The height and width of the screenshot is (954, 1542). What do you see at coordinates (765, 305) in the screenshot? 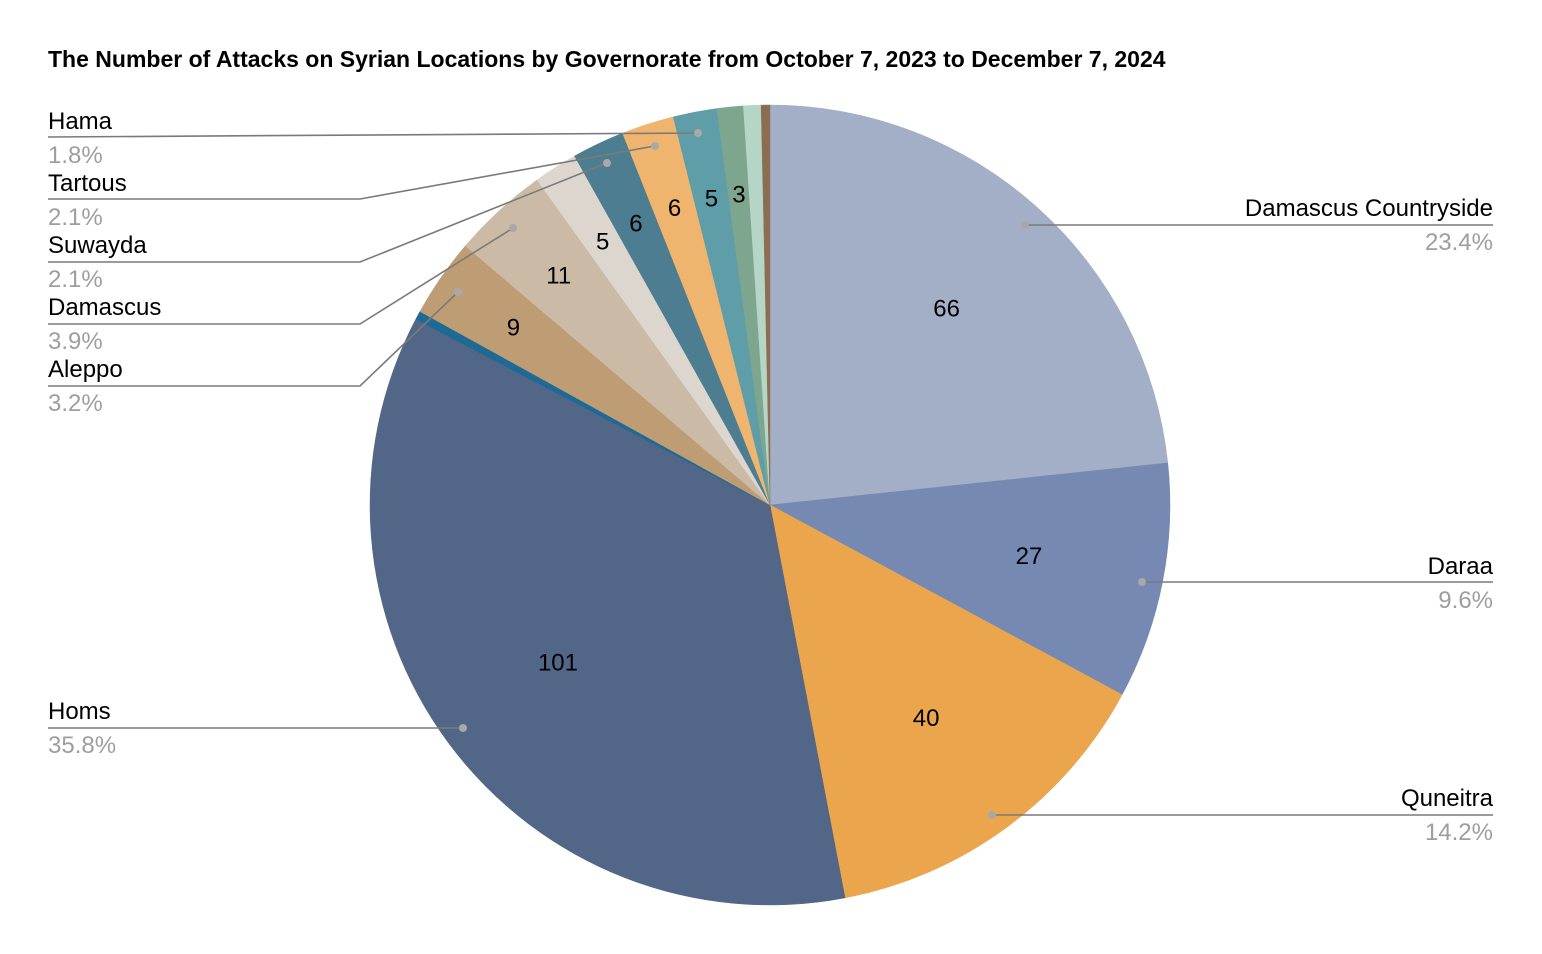
I see `pie-slice` at bounding box center [765, 305].